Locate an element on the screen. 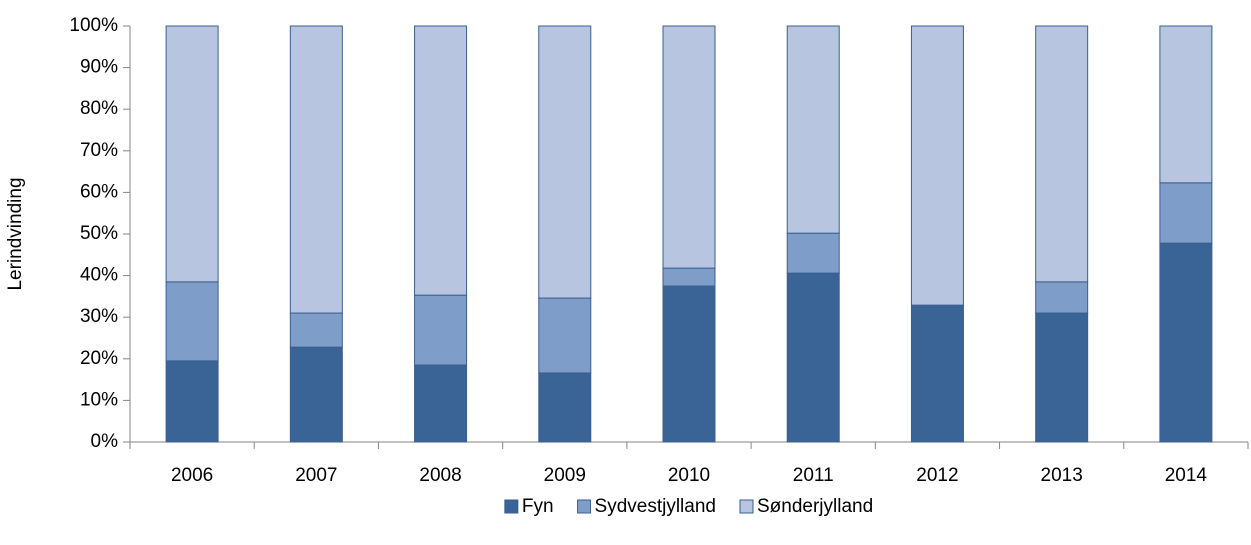 This screenshot has height=545, width=1251. x-tick-label: 2013 is located at coordinates (1062, 475).